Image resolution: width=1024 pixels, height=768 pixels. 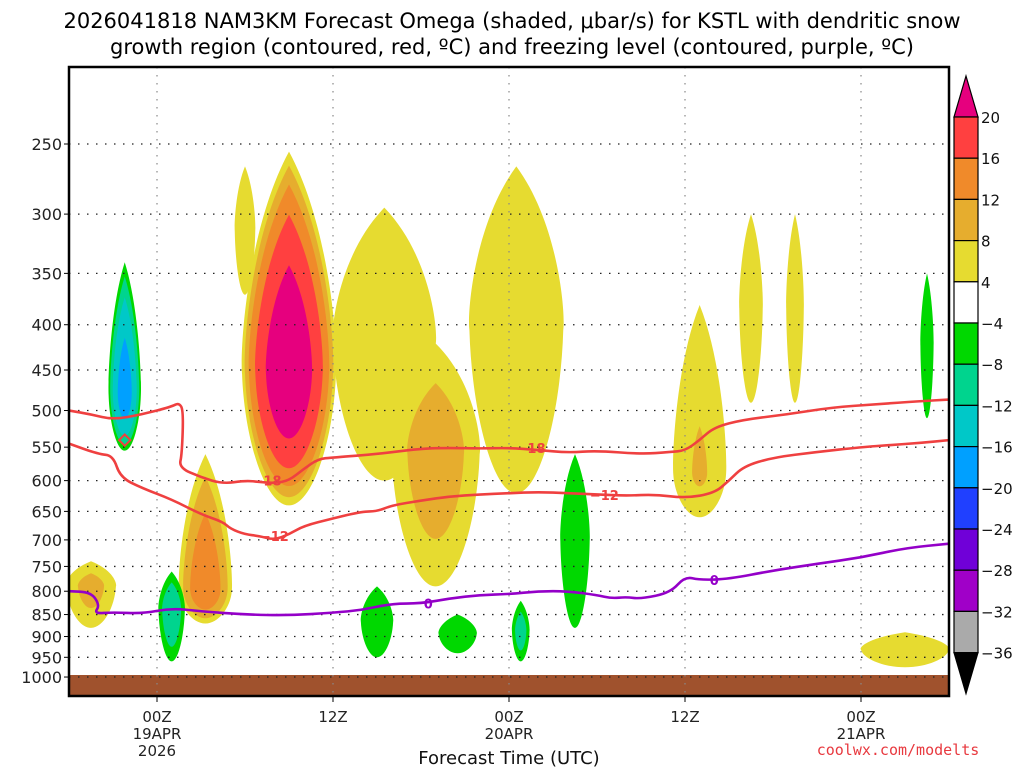 I want to click on x-tick-label-36-line0: 12Z, so click(x=684, y=717).